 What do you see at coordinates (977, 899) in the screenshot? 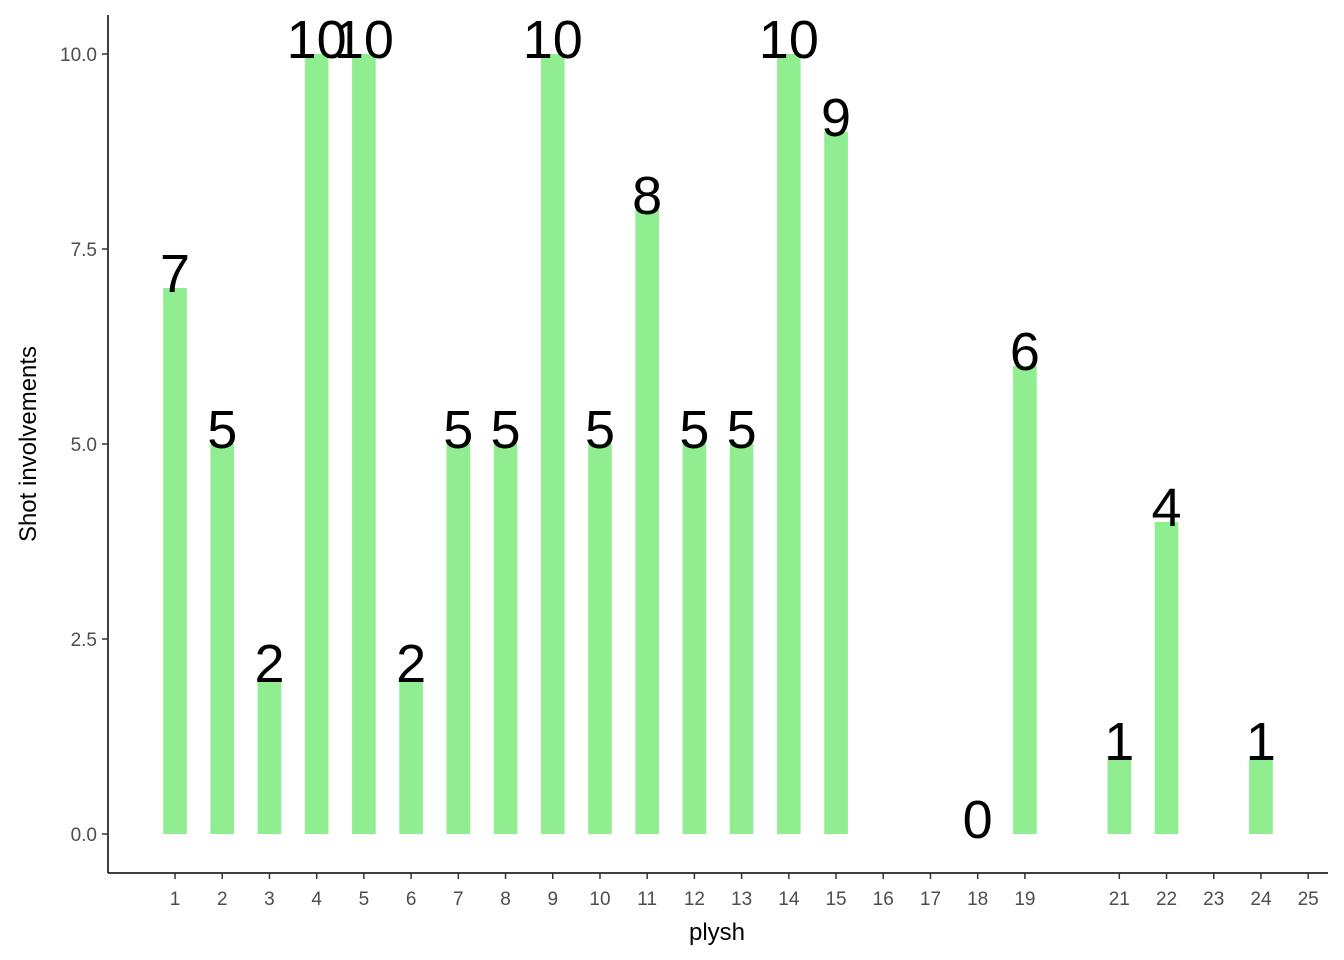
I see `x-tick-label: 18` at bounding box center [977, 899].